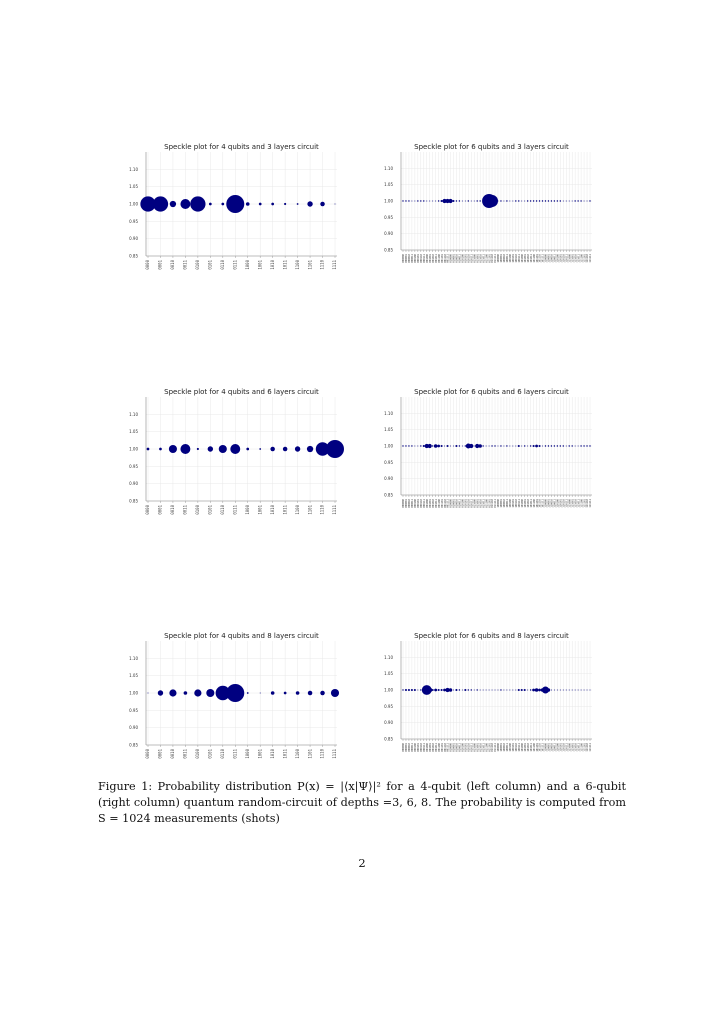 The image size is (724, 1024). Describe the element at coordinates (581, 502) in the screenshot. I see `x-tick-label: 111100` at that location.